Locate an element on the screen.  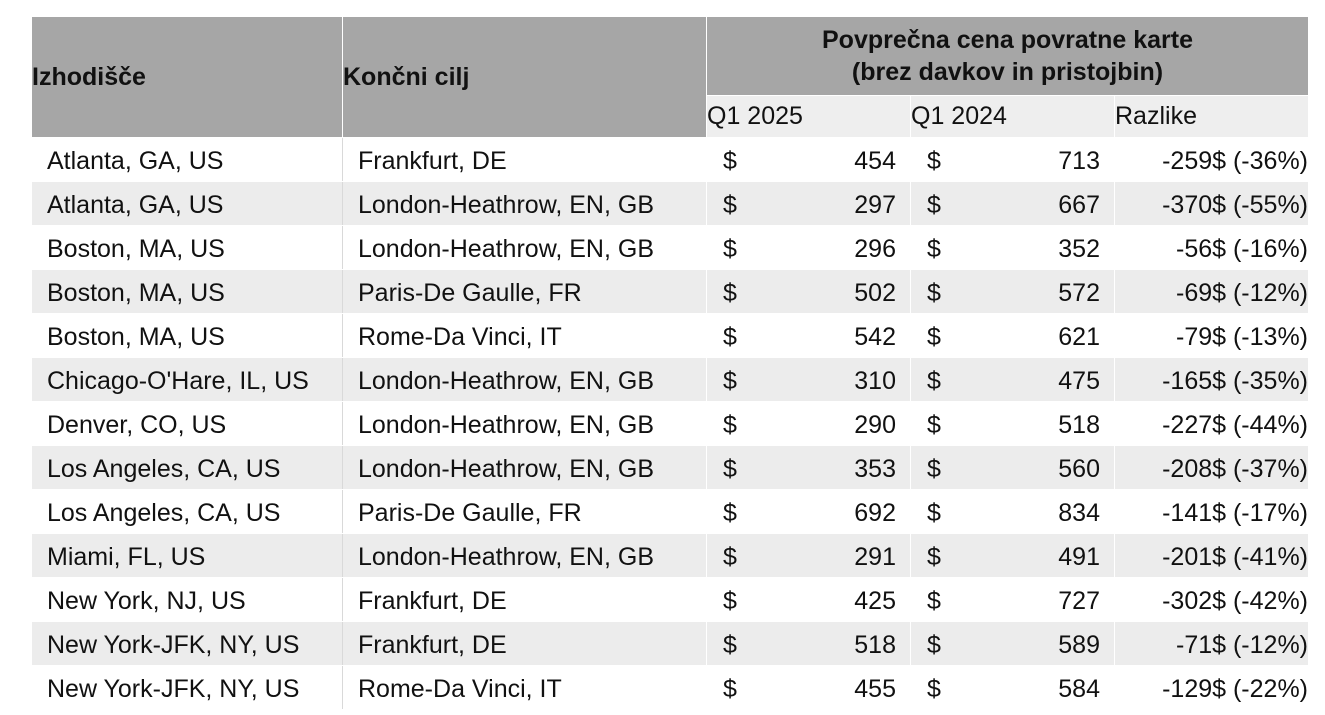
header-origin: Izhodišče is located at coordinates (187, 77).